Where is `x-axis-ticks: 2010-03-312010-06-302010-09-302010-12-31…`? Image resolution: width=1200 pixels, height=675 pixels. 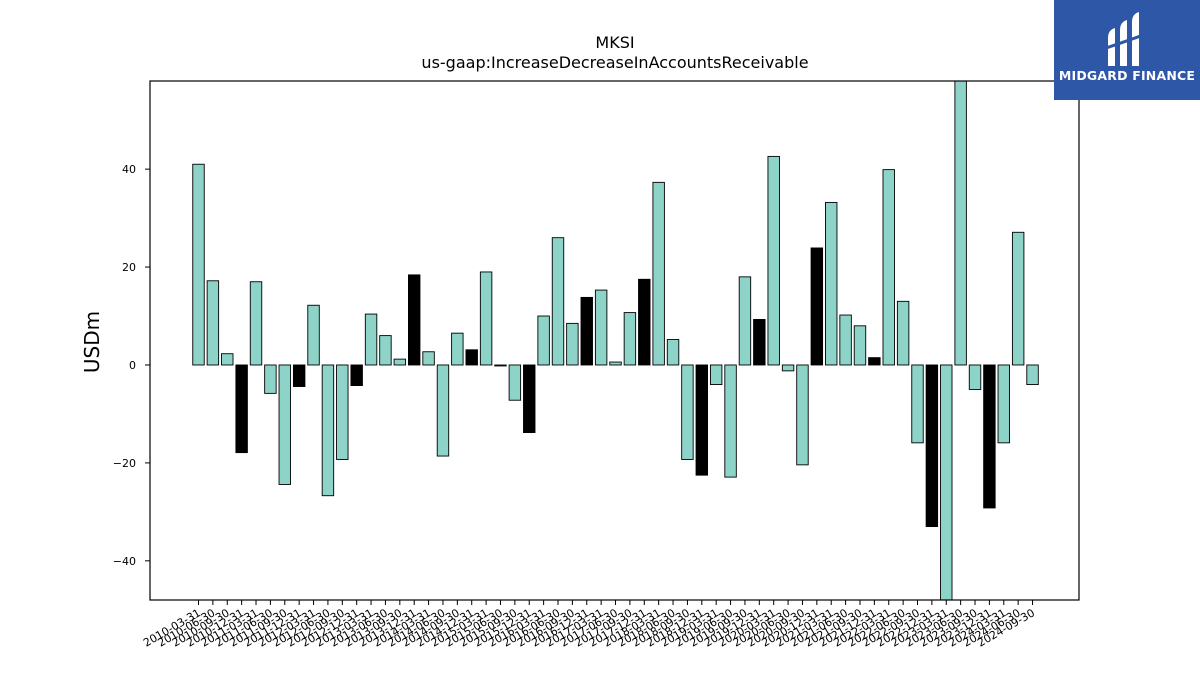
x-axis-ticks: 2010-03-312010-06-302010-09-302010-12-31… is located at coordinates (589, 625).